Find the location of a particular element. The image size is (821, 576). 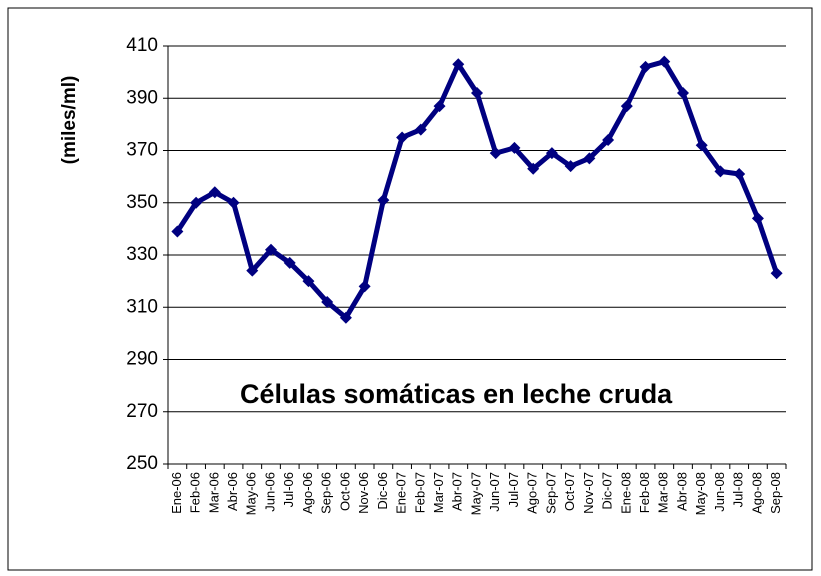

x-tick-label: Jul-06 is located at coordinates (288, 489).